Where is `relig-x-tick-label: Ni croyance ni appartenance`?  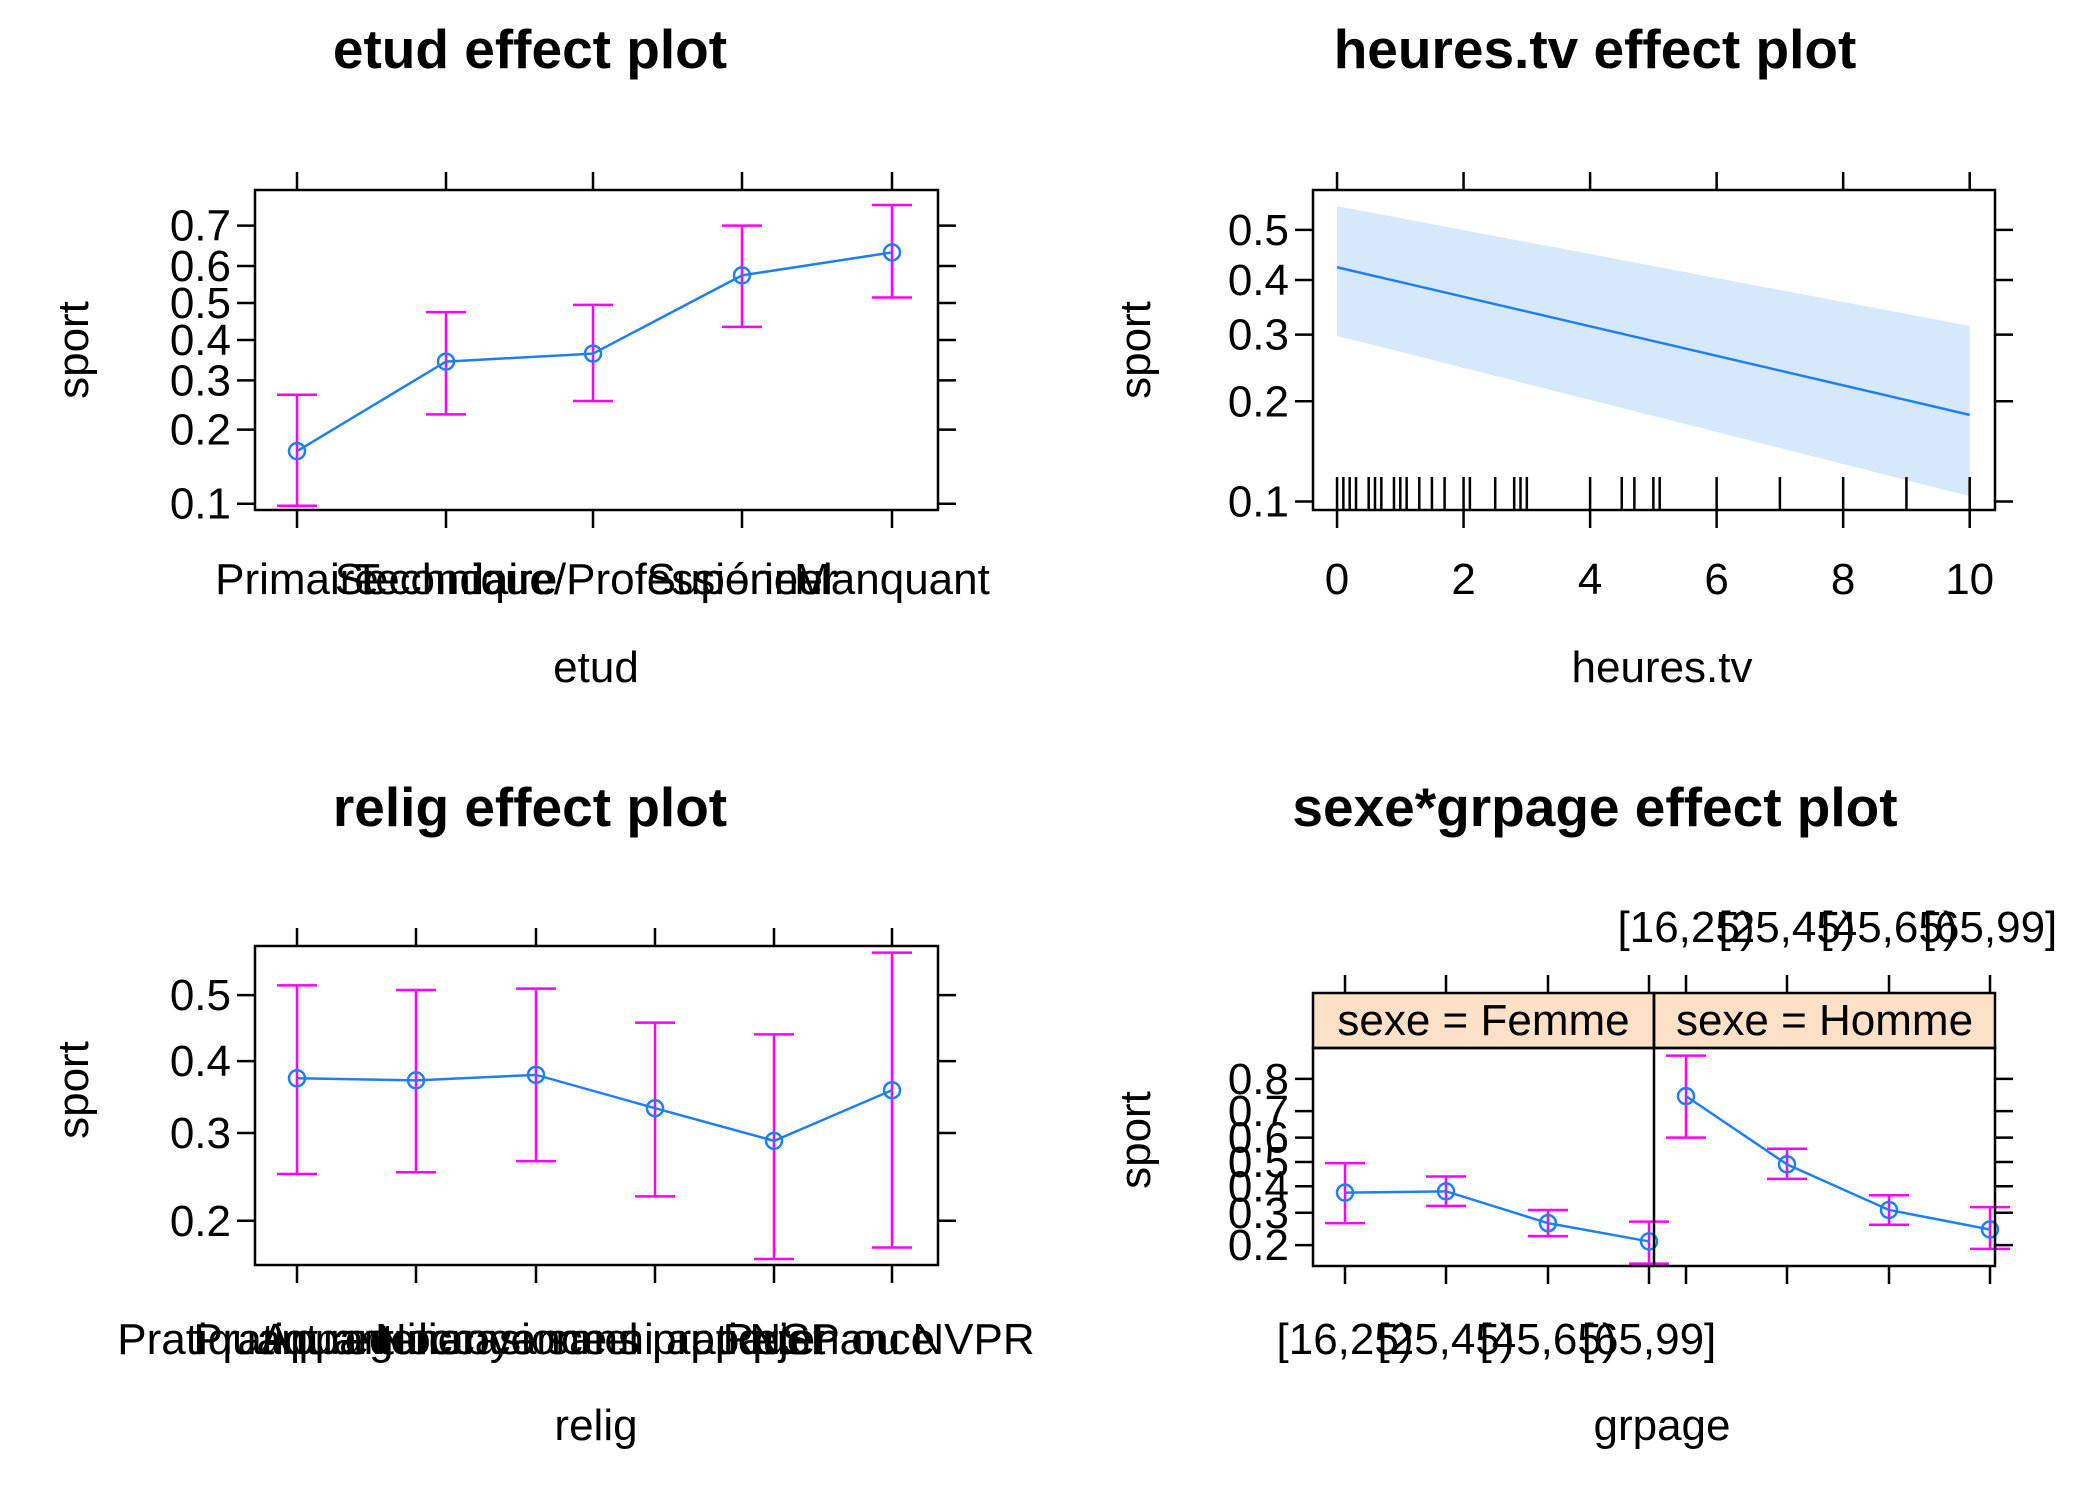 relig-x-tick-label: Ni croyance ni appartenance is located at coordinates (655, 1339).